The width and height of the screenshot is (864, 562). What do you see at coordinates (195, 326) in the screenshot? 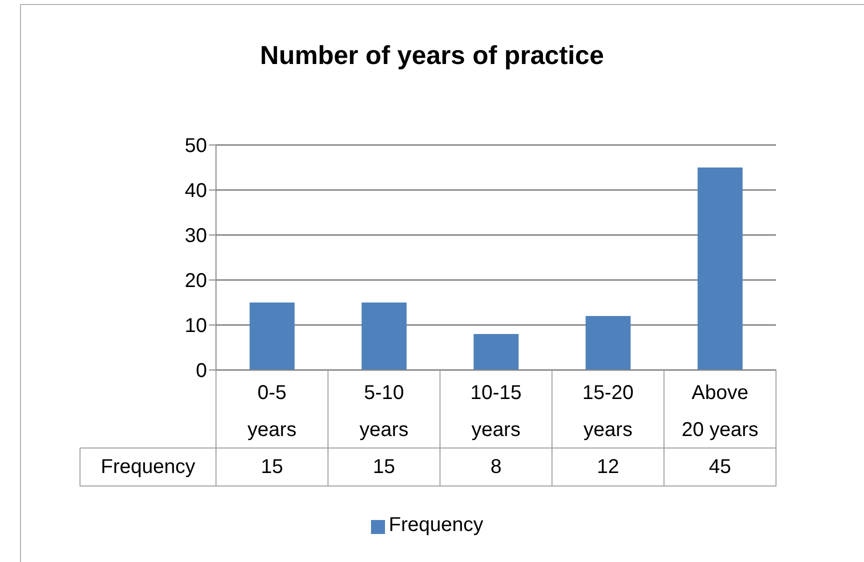
I see `y-tick-label: 10` at bounding box center [195, 326].